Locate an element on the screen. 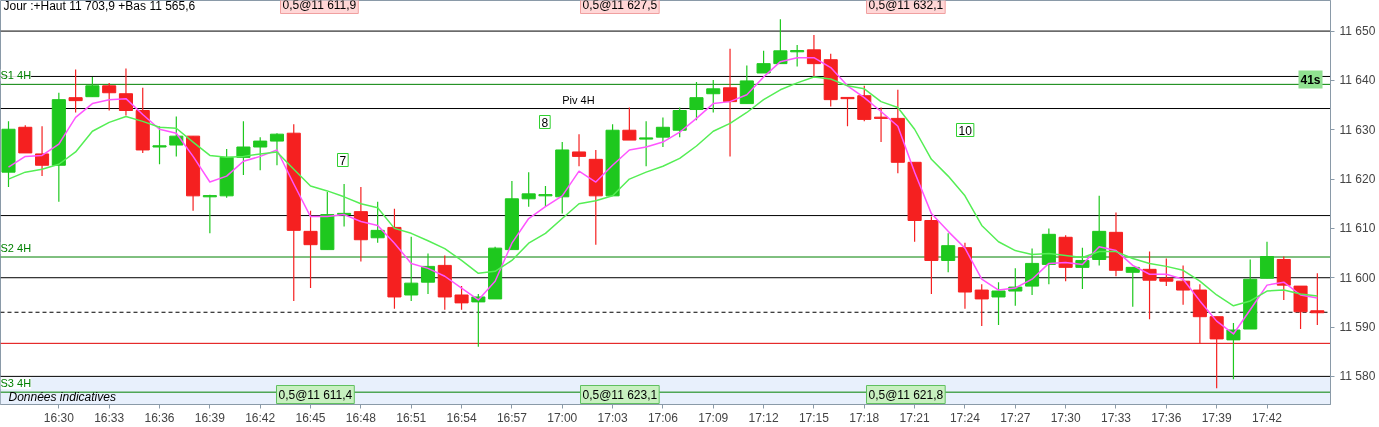 This screenshot has height=427, width=1379. y-tick-label: 11 600 is located at coordinates (1357, 277).